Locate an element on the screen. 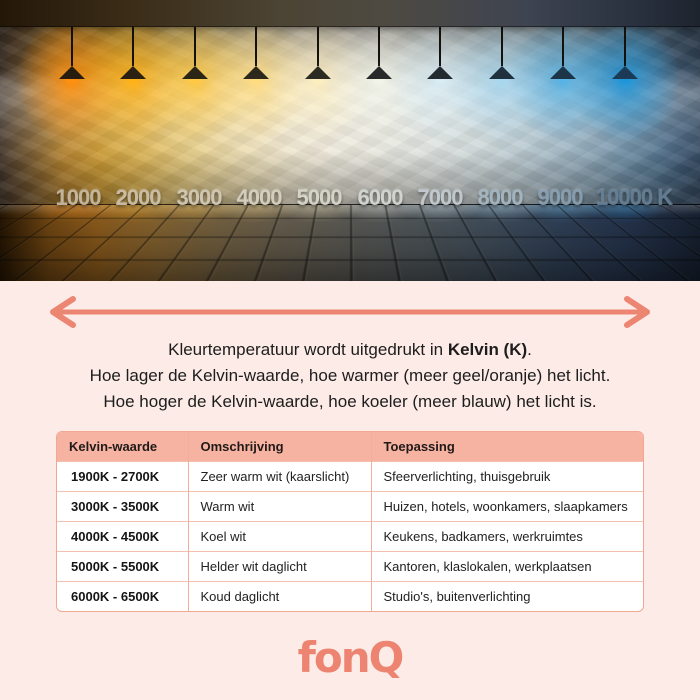 The image size is (700, 700). photo-floor is located at coordinates (350, 242).